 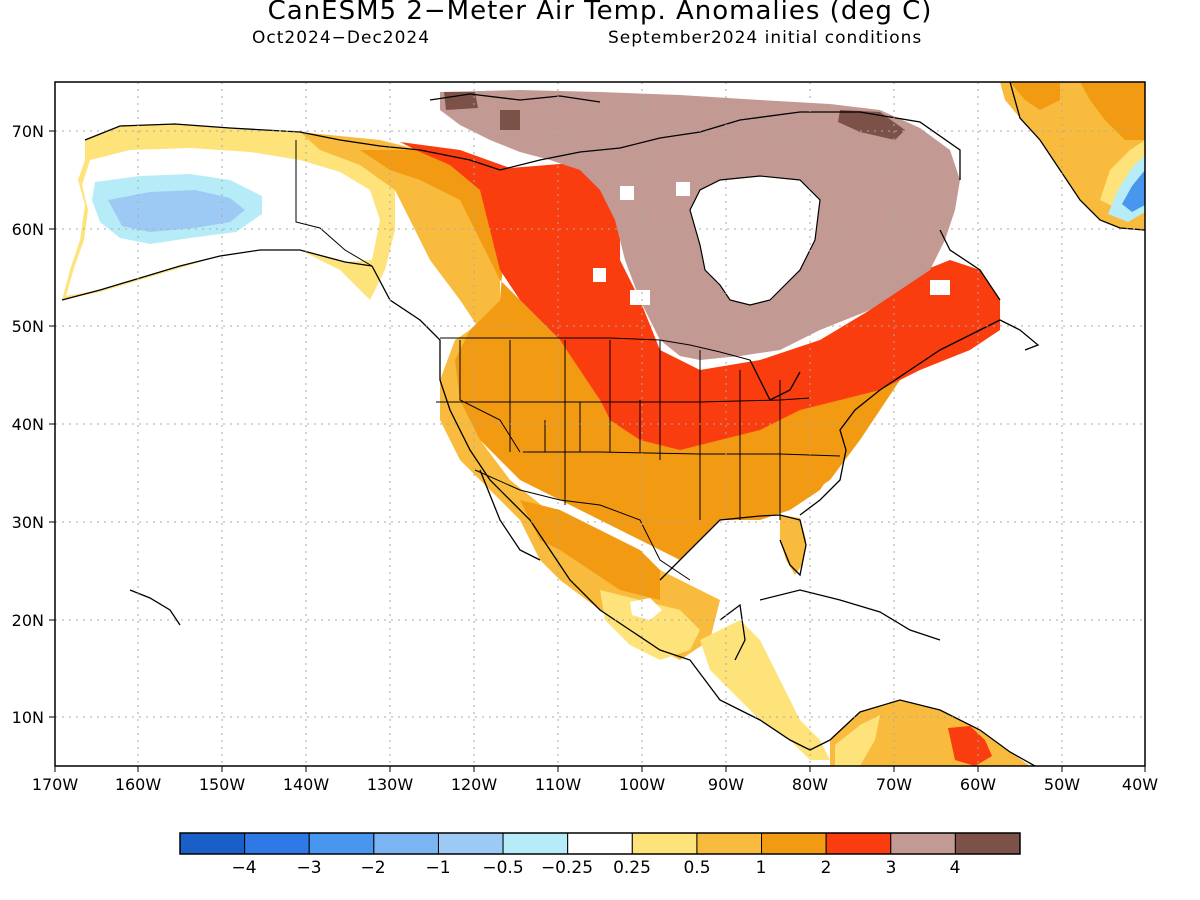 What do you see at coordinates (1133, 191) in the screenshot?
I see `land-greenland-blue` at bounding box center [1133, 191].